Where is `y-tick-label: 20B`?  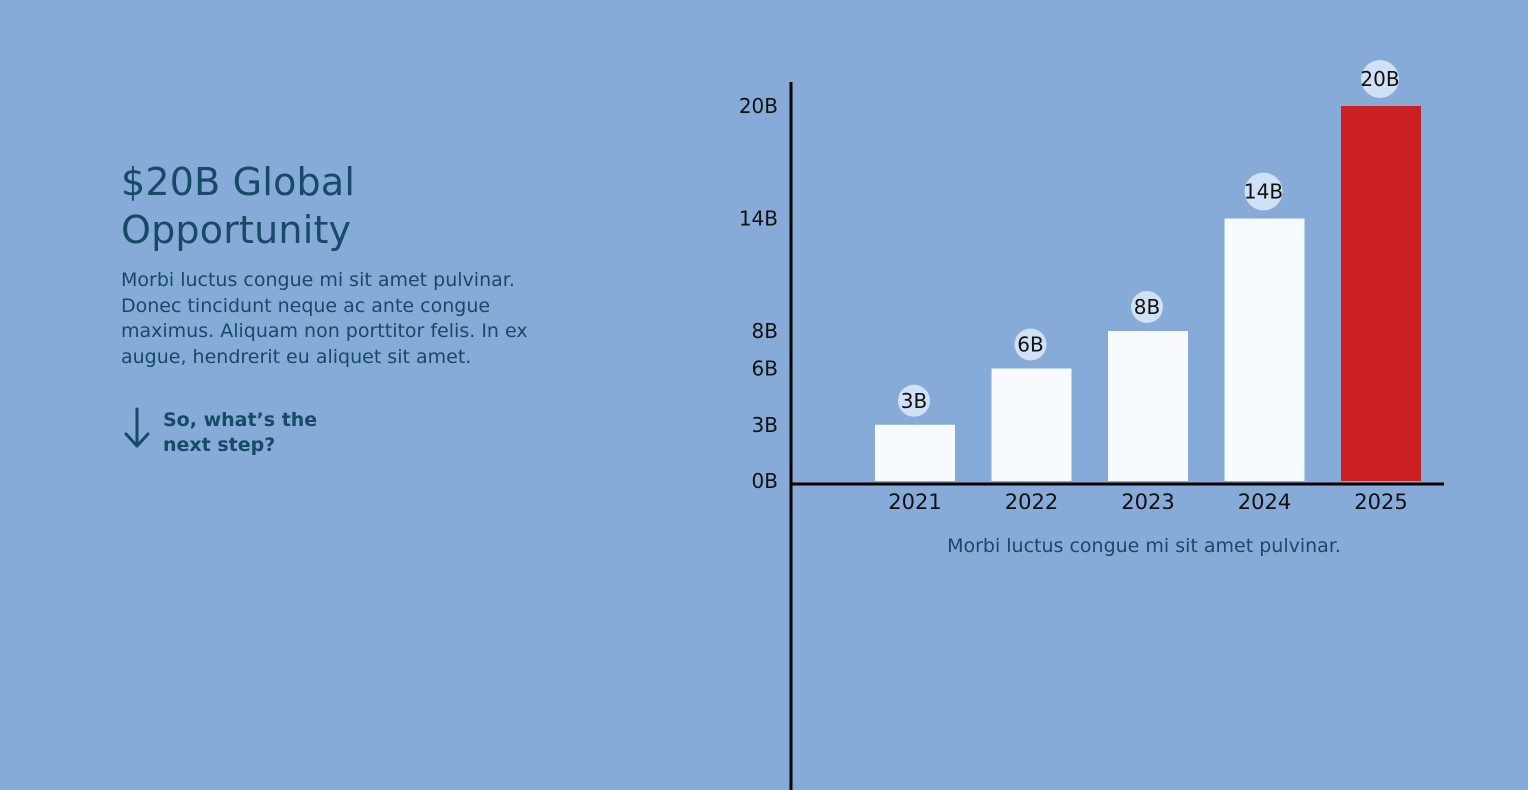 y-tick-label: 20B is located at coordinates (758, 106).